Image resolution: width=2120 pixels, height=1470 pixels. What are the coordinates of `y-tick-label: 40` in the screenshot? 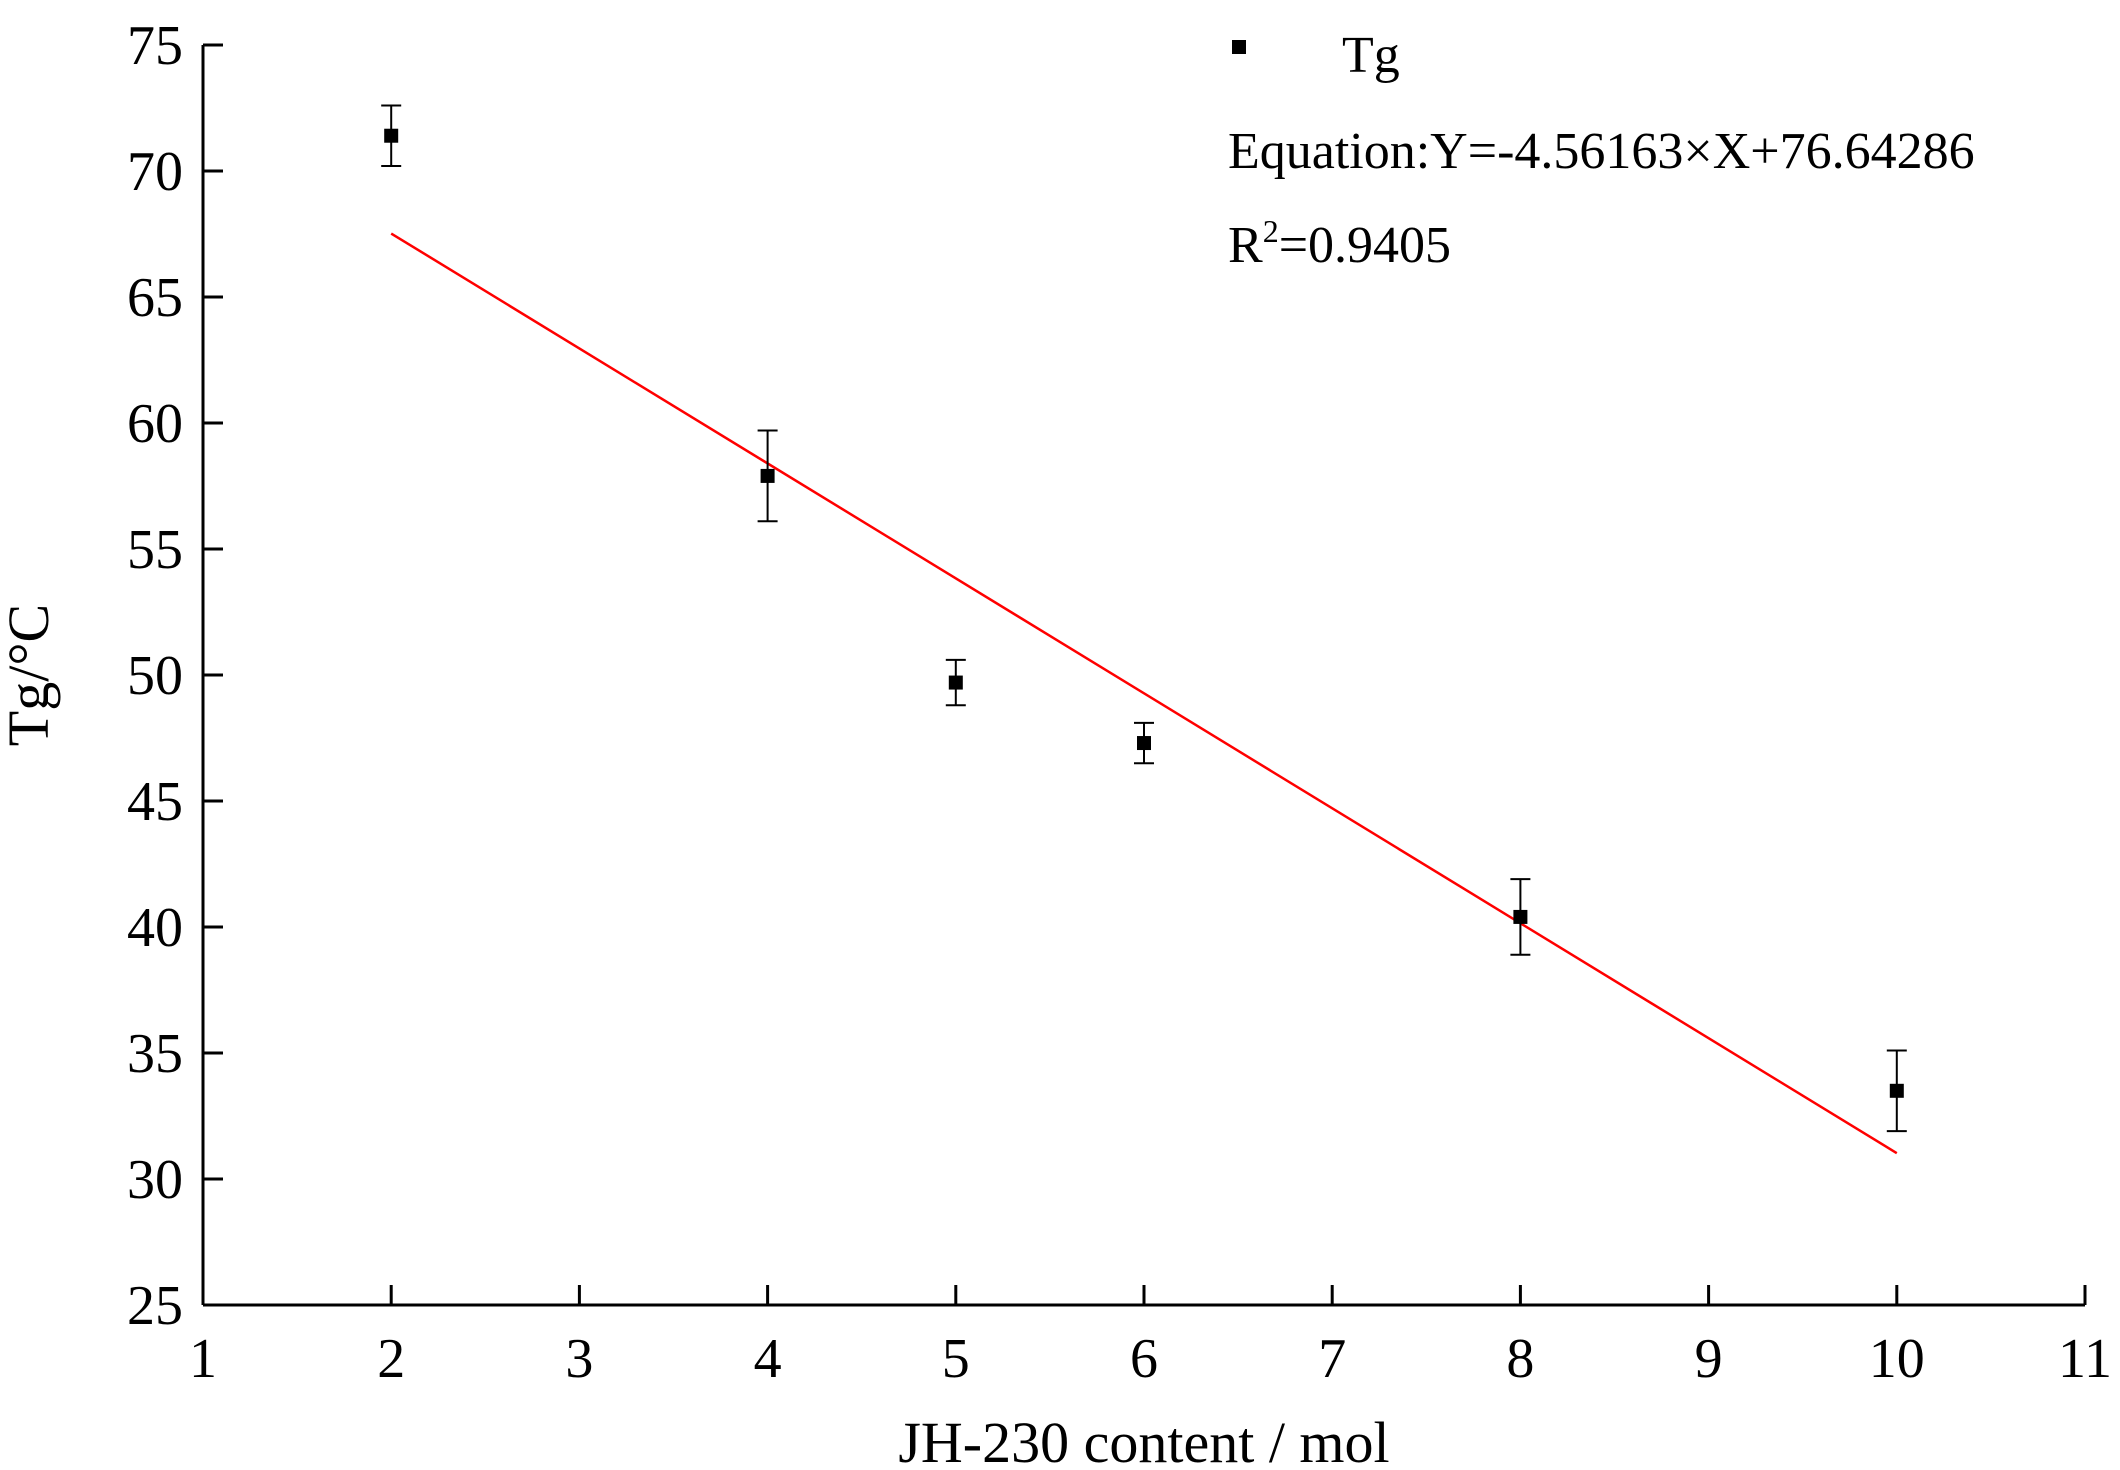 It's located at (155, 928).